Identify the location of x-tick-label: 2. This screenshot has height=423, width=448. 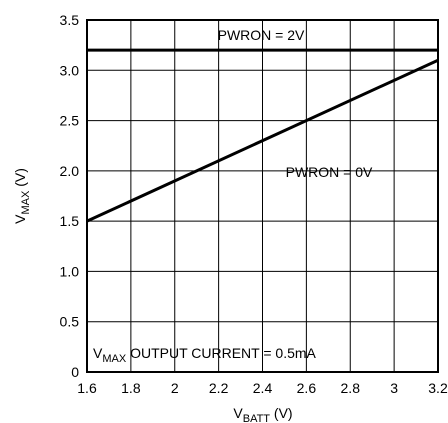
(175, 388).